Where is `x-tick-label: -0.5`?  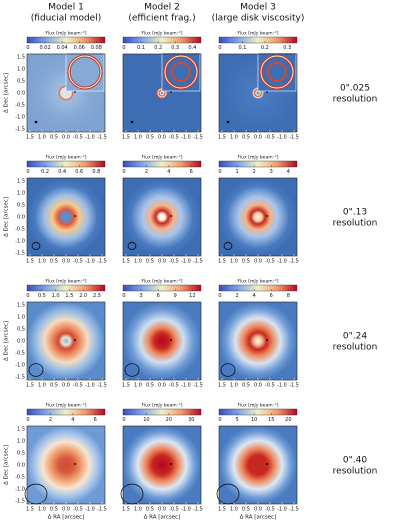
x-tick-label: -0.5 is located at coordinates (78, 386).